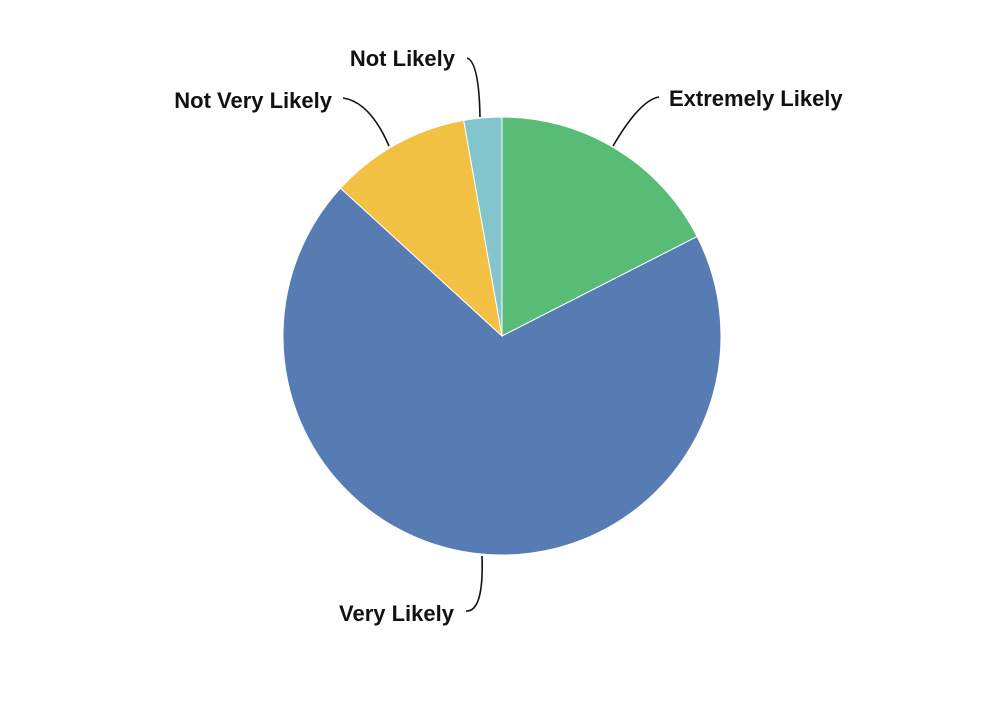  I want to click on pie-slice-not-very-likely, so click(421, 228).